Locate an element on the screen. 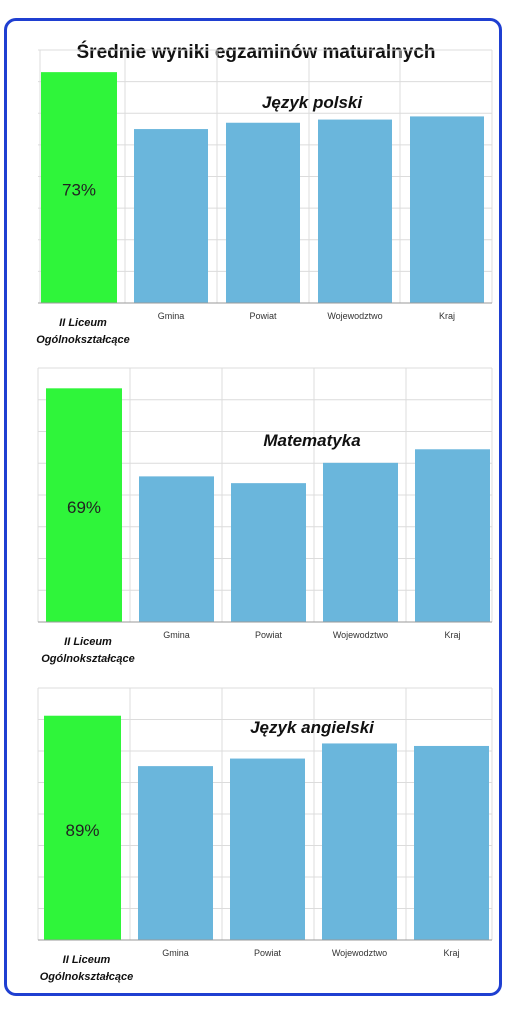  main-title: Średnie wyniki egzaminów maturalnych is located at coordinates (256, 52).